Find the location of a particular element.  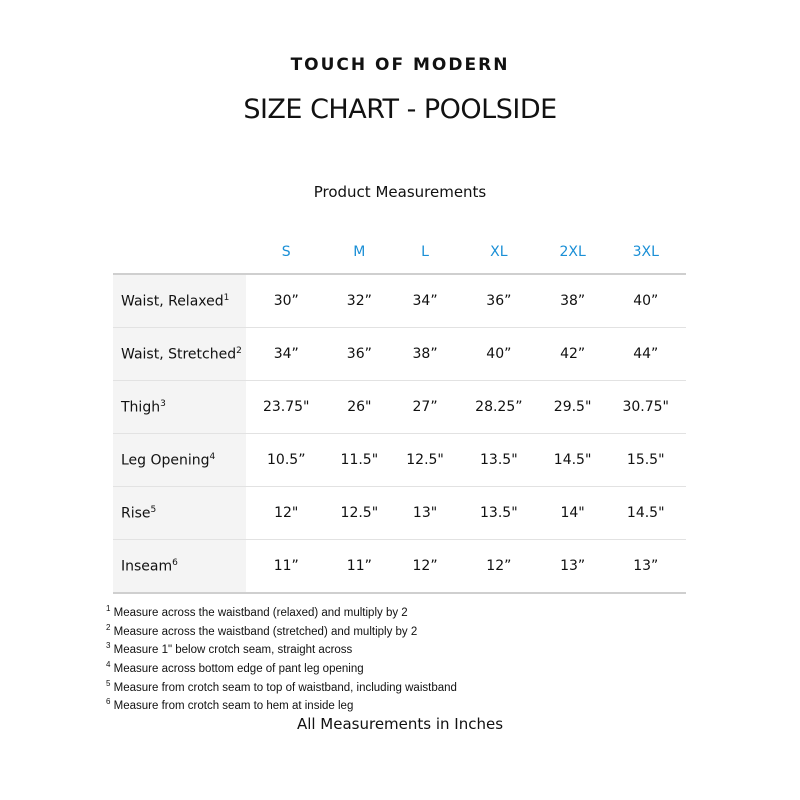

row-label-text: Inseam is located at coordinates (147, 566).